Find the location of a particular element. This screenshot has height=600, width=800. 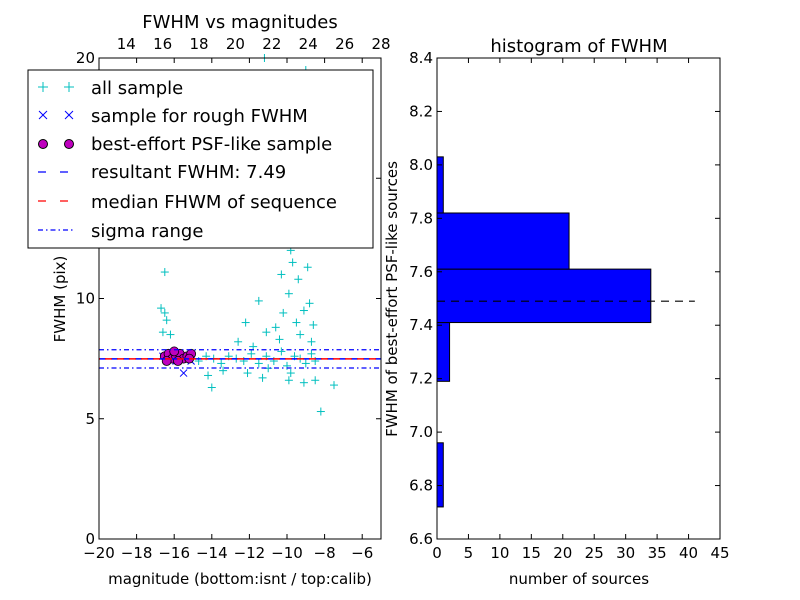

histogram-y-tick-label: 7.2 is located at coordinates (421, 379).